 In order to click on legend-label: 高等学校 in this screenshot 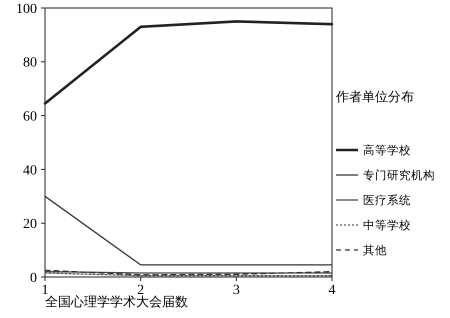, I will do `click(387, 150)`.